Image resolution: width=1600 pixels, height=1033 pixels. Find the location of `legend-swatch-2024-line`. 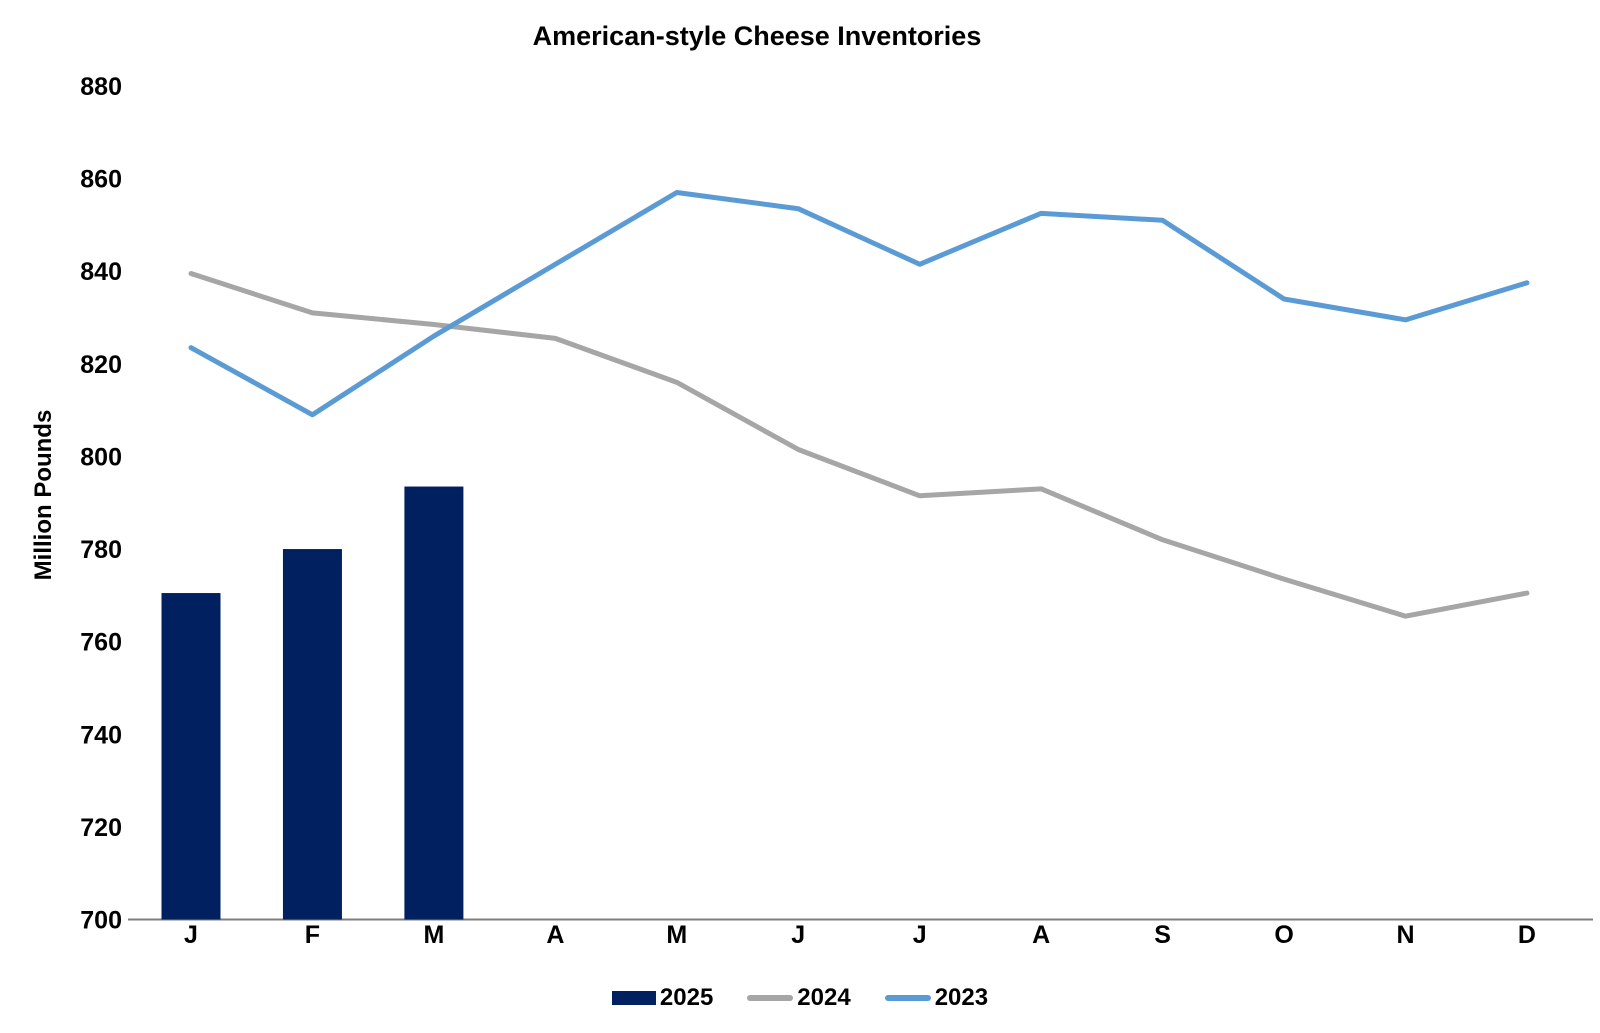

legend-swatch-2024-line is located at coordinates (770, 998).